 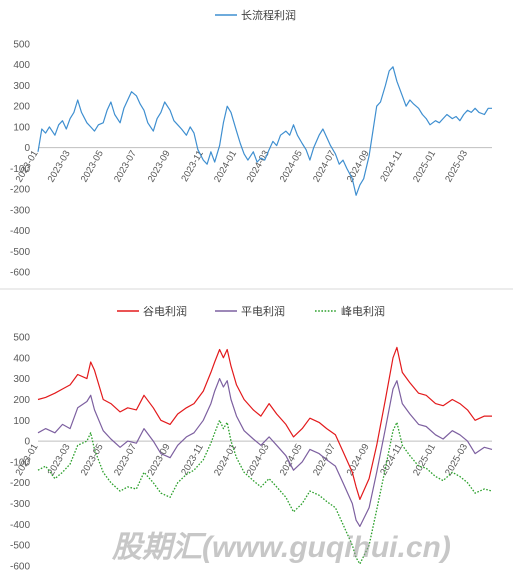 I want to click on legend-label-3: 峰电利润, so click(x=363, y=311).